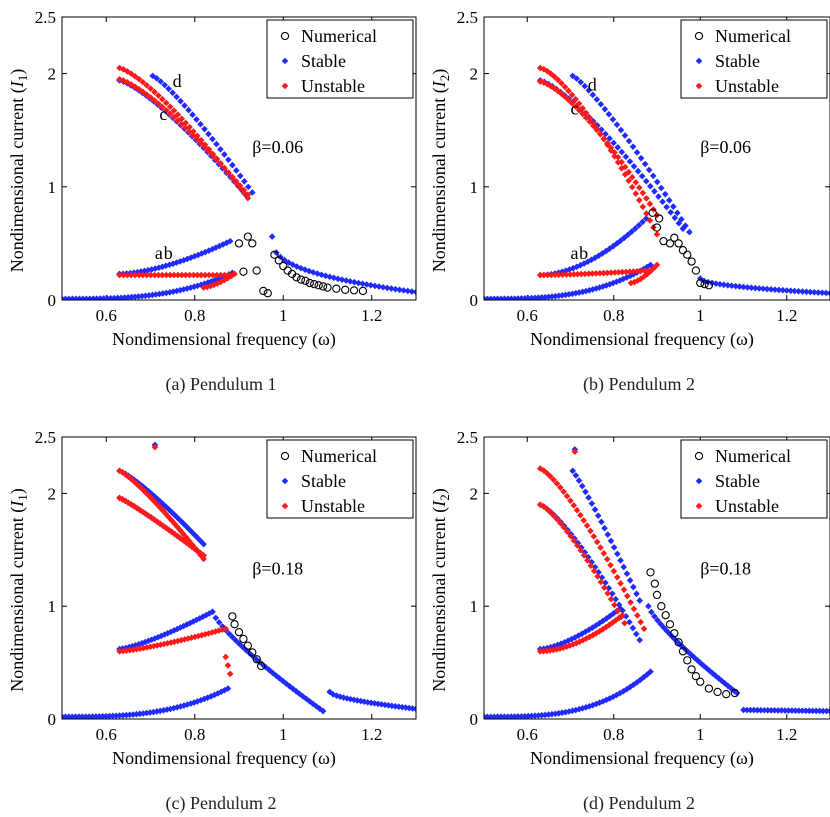 Image resolution: width=830 pixels, height=817 pixels. What do you see at coordinates (17, 72) in the screenshot?
I see `y-label-close: )` at bounding box center [17, 72].